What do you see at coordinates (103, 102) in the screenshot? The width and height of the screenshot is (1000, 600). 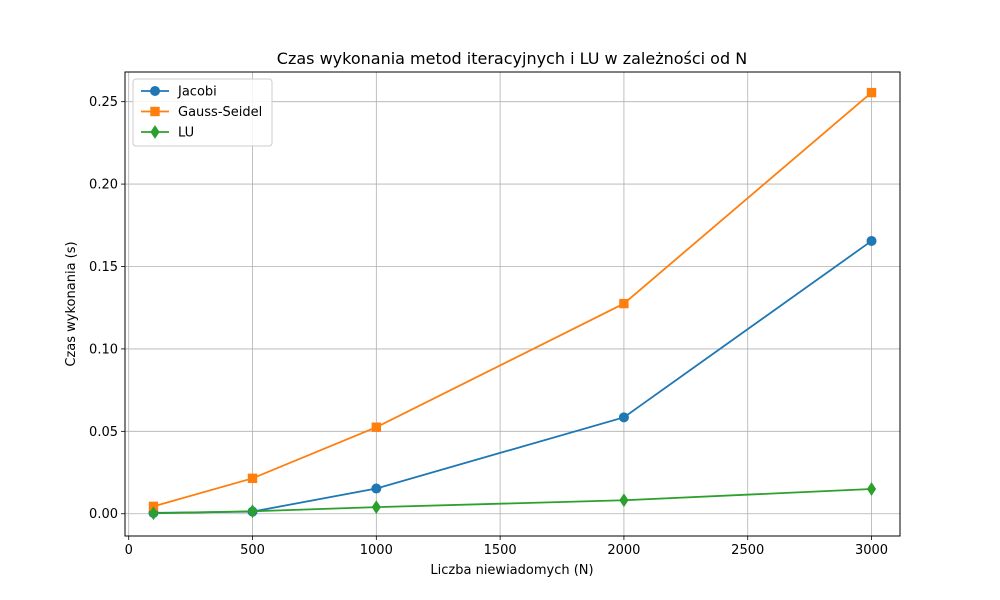 I see `y-tick-label: 0.25` at bounding box center [103, 102].